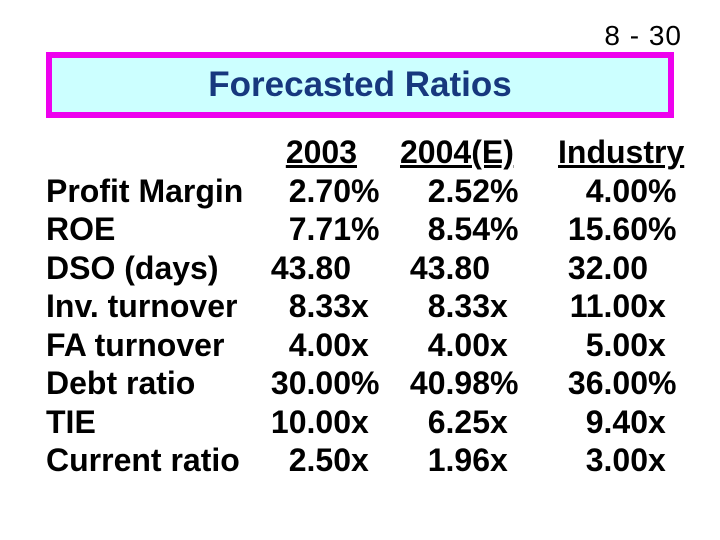 This screenshot has width=720, height=540. Describe the element at coordinates (135, 344) in the screenshot. I see `row-label: FA turnover` at that location.